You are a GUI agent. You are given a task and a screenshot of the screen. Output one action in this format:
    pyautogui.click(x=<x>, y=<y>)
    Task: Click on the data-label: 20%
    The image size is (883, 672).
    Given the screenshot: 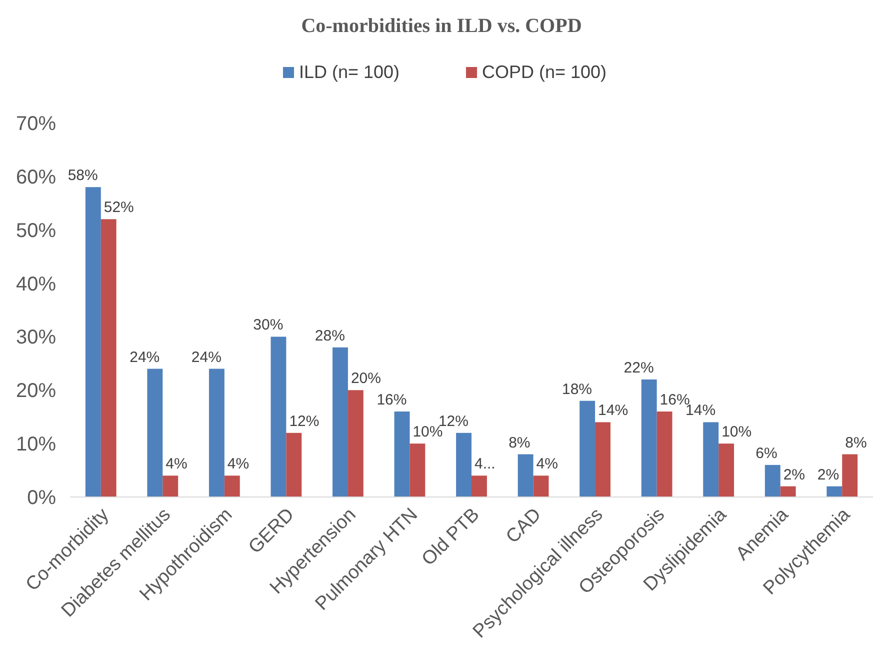 What is the action you would take?
    pyautogui.click(x=365, y=379)
    